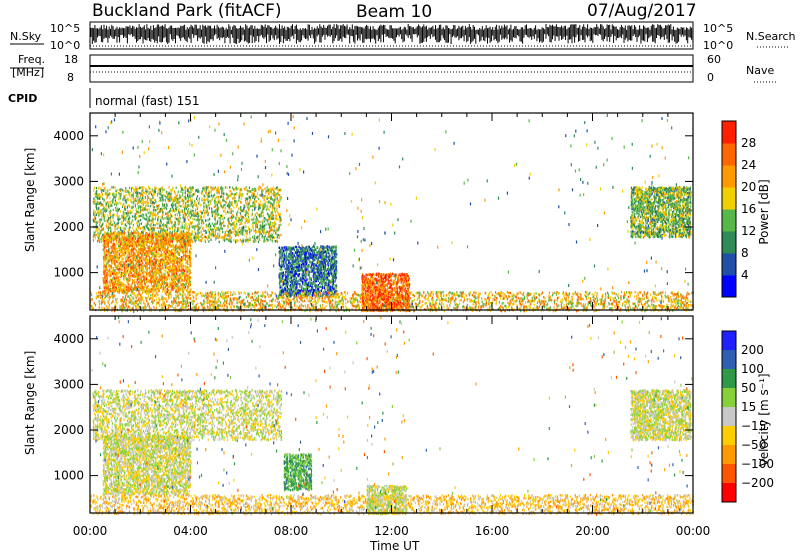 Image resolution: width=800 pixels, height=554 pixels. What do you see at coordinates (718, 45) in the screenshot?
I see `noise-tick-bottom-right: 10^0` at bounding box center [718, 45].